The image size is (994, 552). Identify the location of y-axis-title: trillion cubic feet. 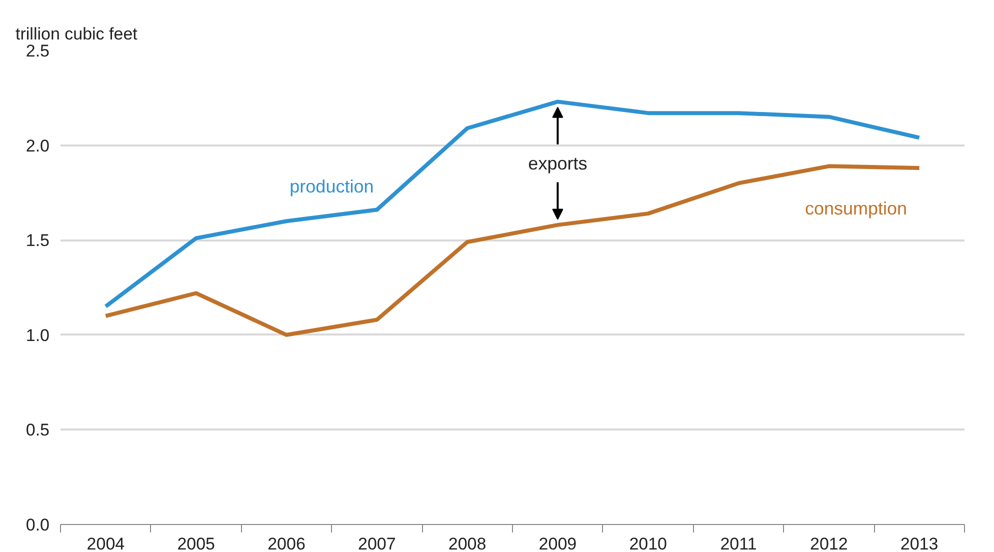
(77, 34).